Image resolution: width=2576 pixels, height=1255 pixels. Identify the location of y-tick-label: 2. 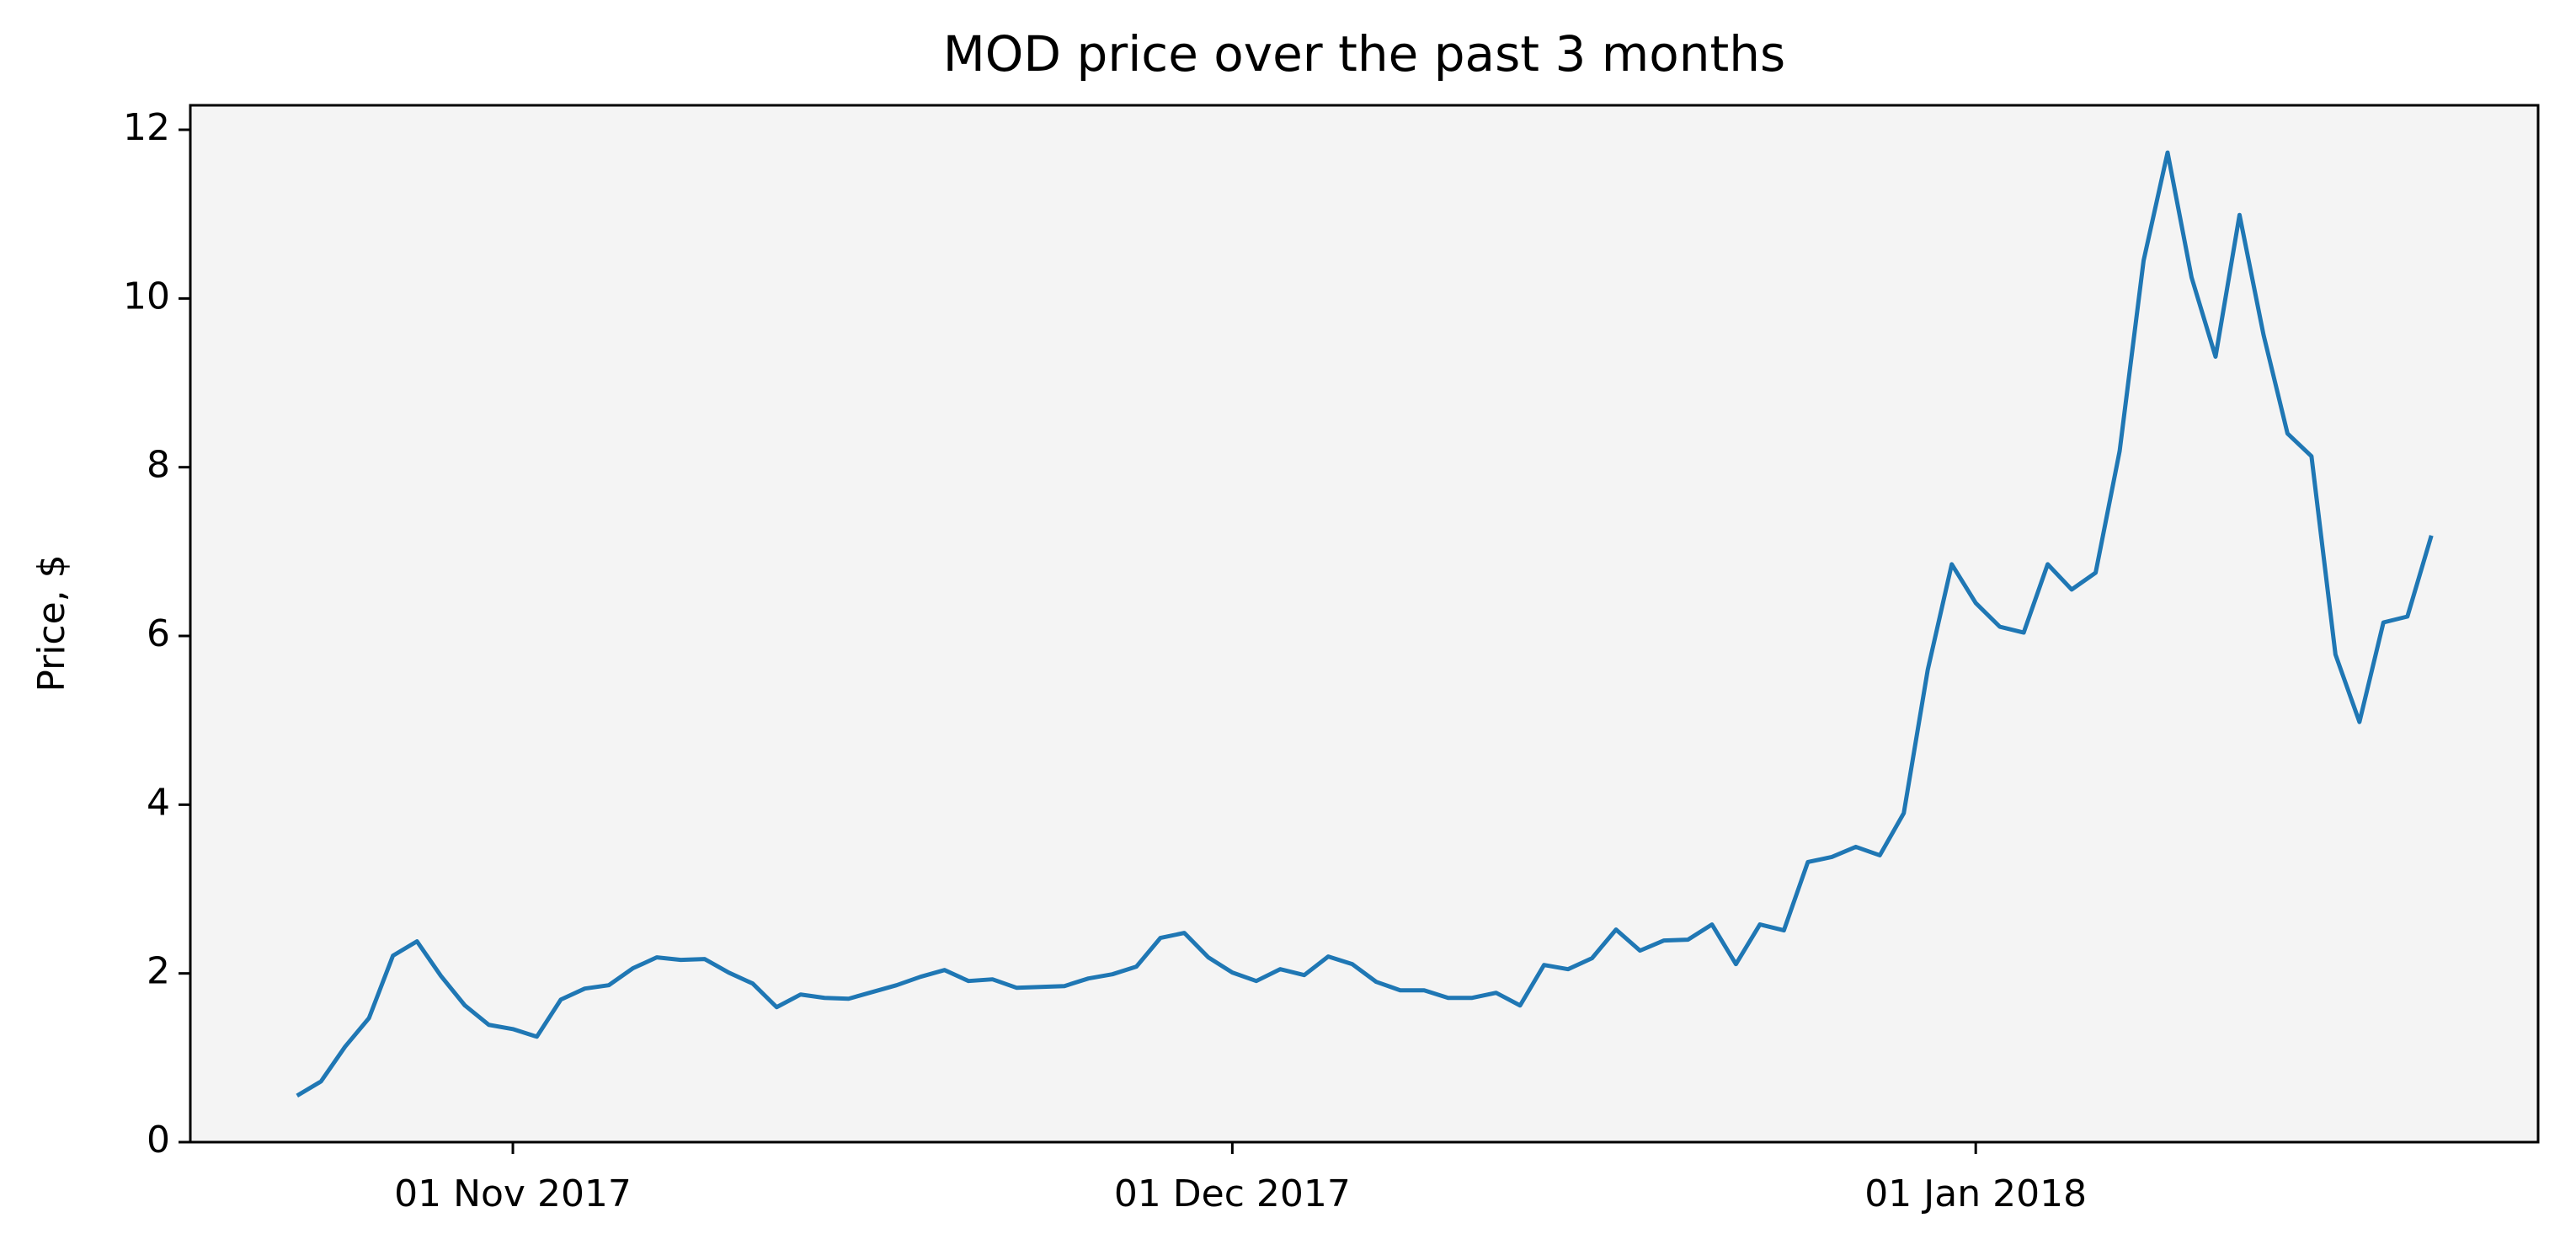
(158, 972).